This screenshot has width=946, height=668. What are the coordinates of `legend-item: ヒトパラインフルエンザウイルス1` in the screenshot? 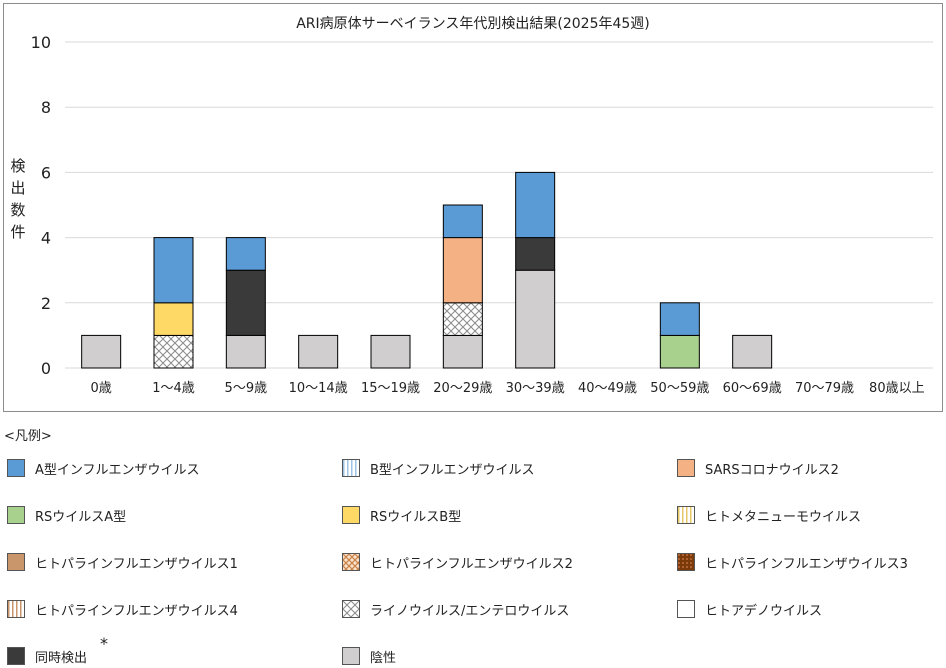 It's located at (122, 562).